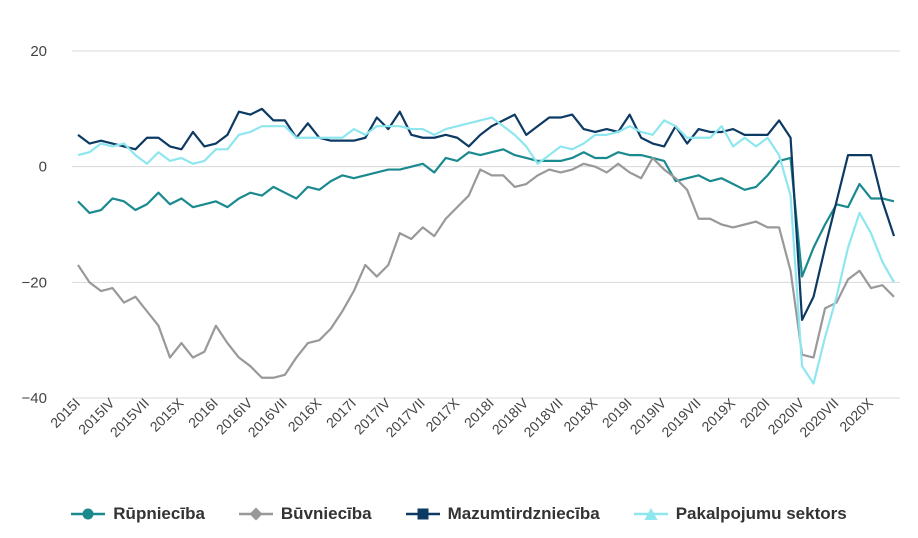 The image size is (918, 538). What do you see at coordinates (167, 414) in the screenshot?
I see `x-tick-label: 2015X` at bounding box center [167, 414].